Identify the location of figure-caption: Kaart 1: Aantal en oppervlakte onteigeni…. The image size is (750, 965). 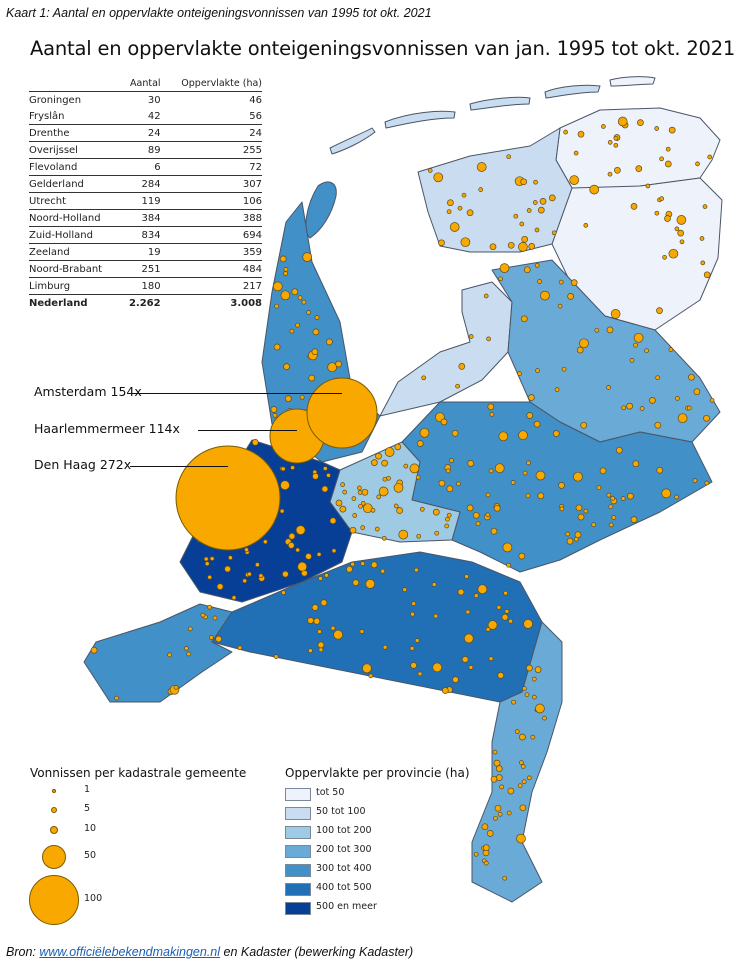
(219, 13).